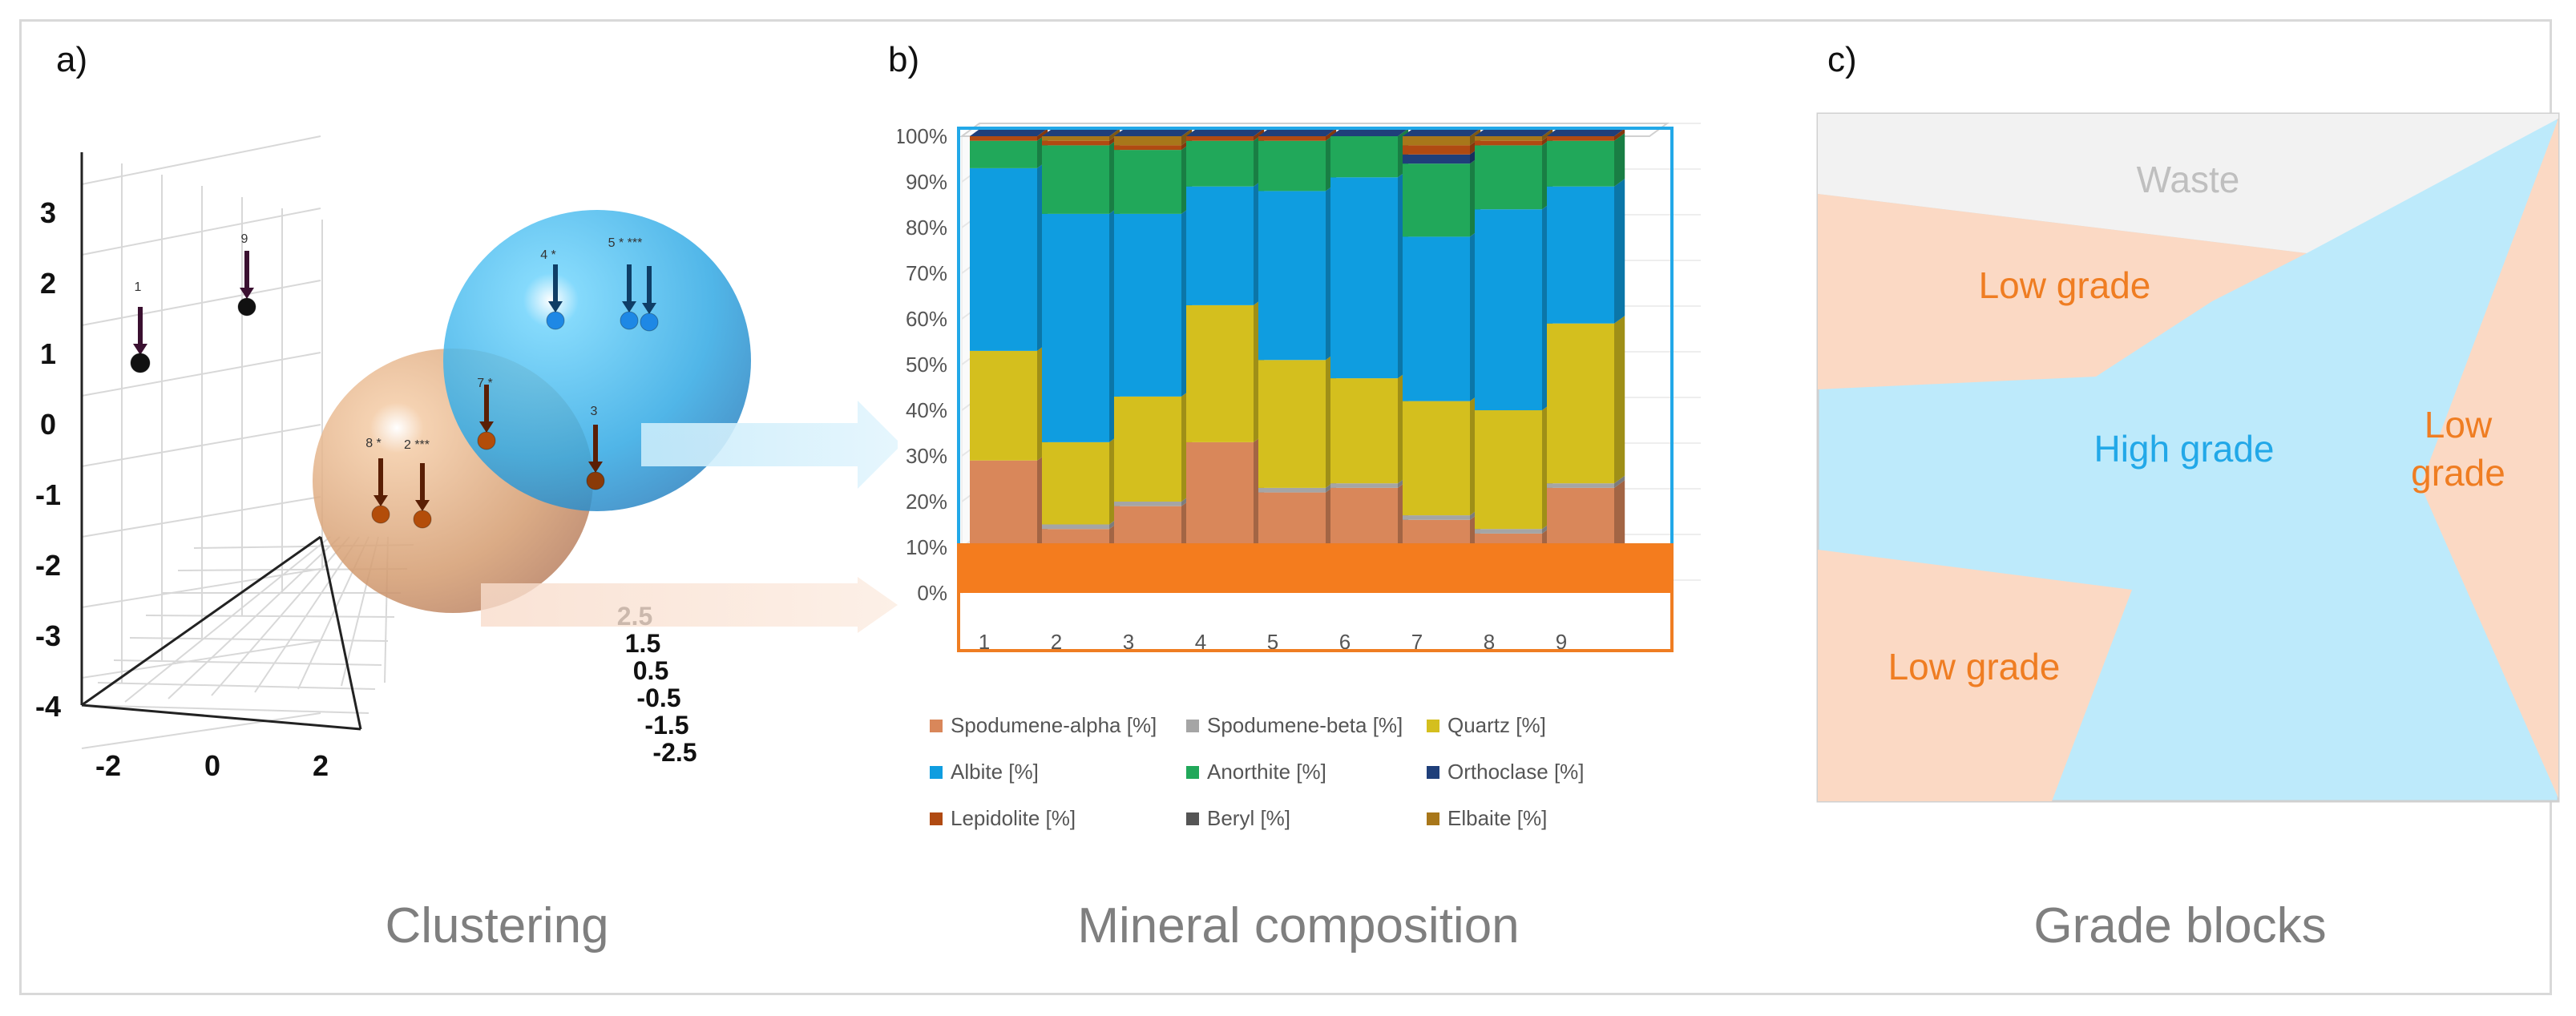 The height and width of the screenshot is (1016, 2576). Describe the element at coordinates (926, 182) in the screenshot. I see `y-tick-label: 90%` at that location.